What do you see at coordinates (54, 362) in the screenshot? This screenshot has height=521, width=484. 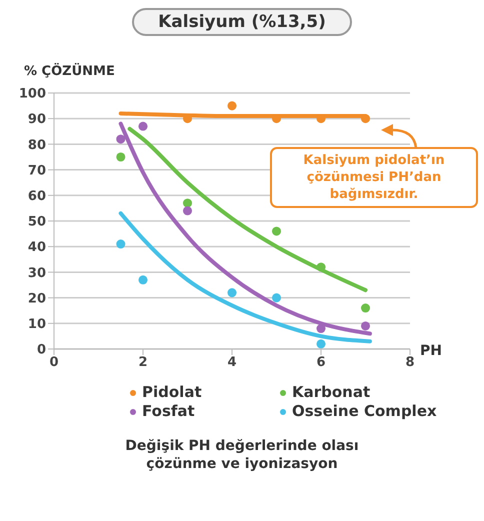 I see `x-tick-label: 0` at bounding box center [54, 362].